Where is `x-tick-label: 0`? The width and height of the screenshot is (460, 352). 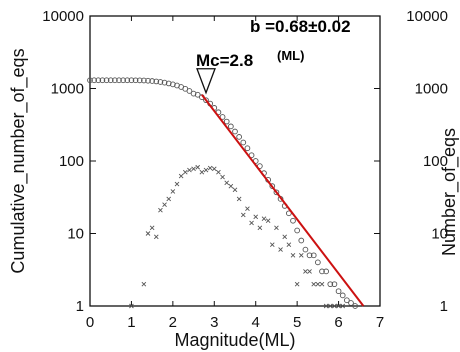 x-tick-label: 0 is located at coordinates (90, 322).